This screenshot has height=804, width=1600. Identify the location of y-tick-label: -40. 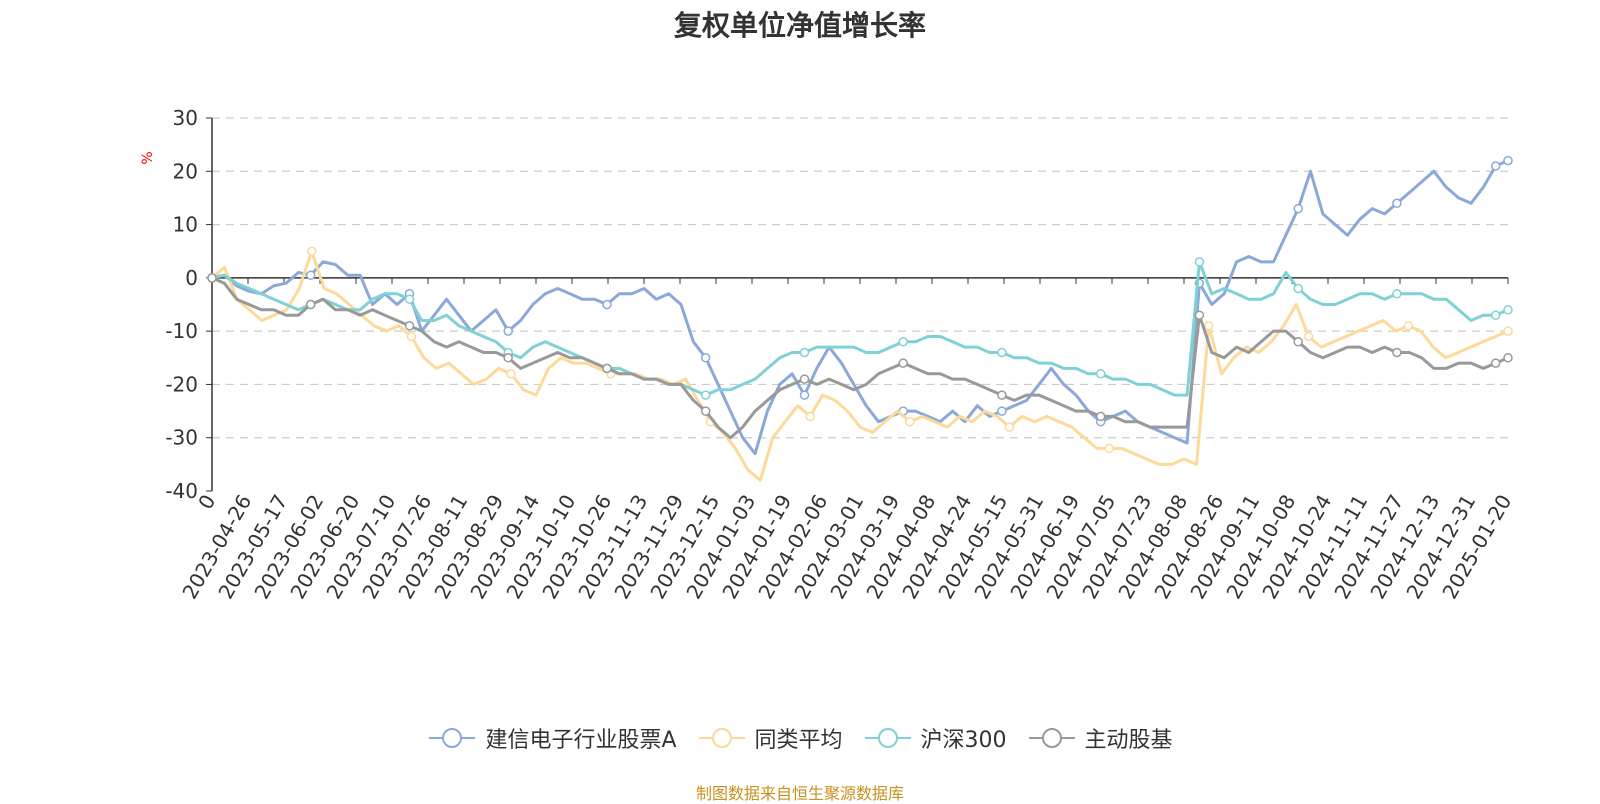
(181, 491).